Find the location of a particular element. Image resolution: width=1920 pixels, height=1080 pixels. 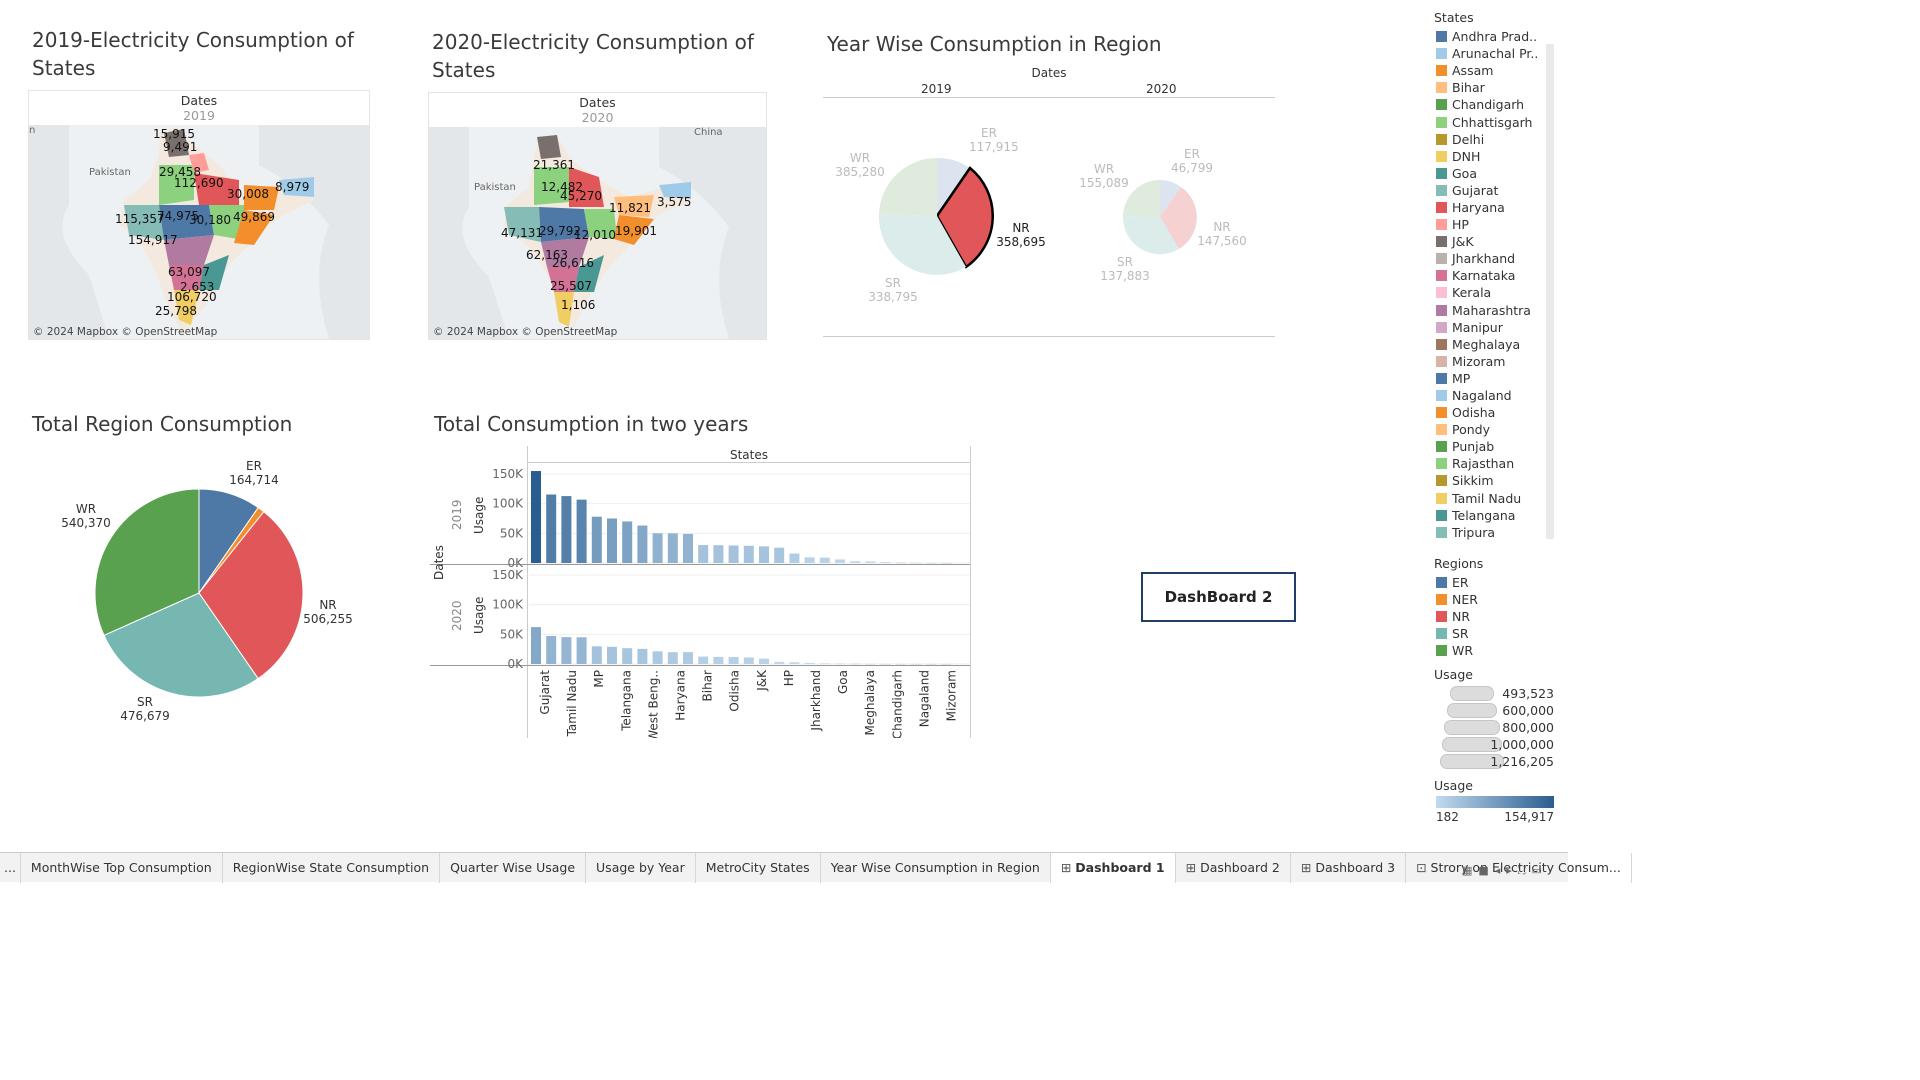

sheet-tab: Quarter Wise Usage is located at coordinates (513, 867).